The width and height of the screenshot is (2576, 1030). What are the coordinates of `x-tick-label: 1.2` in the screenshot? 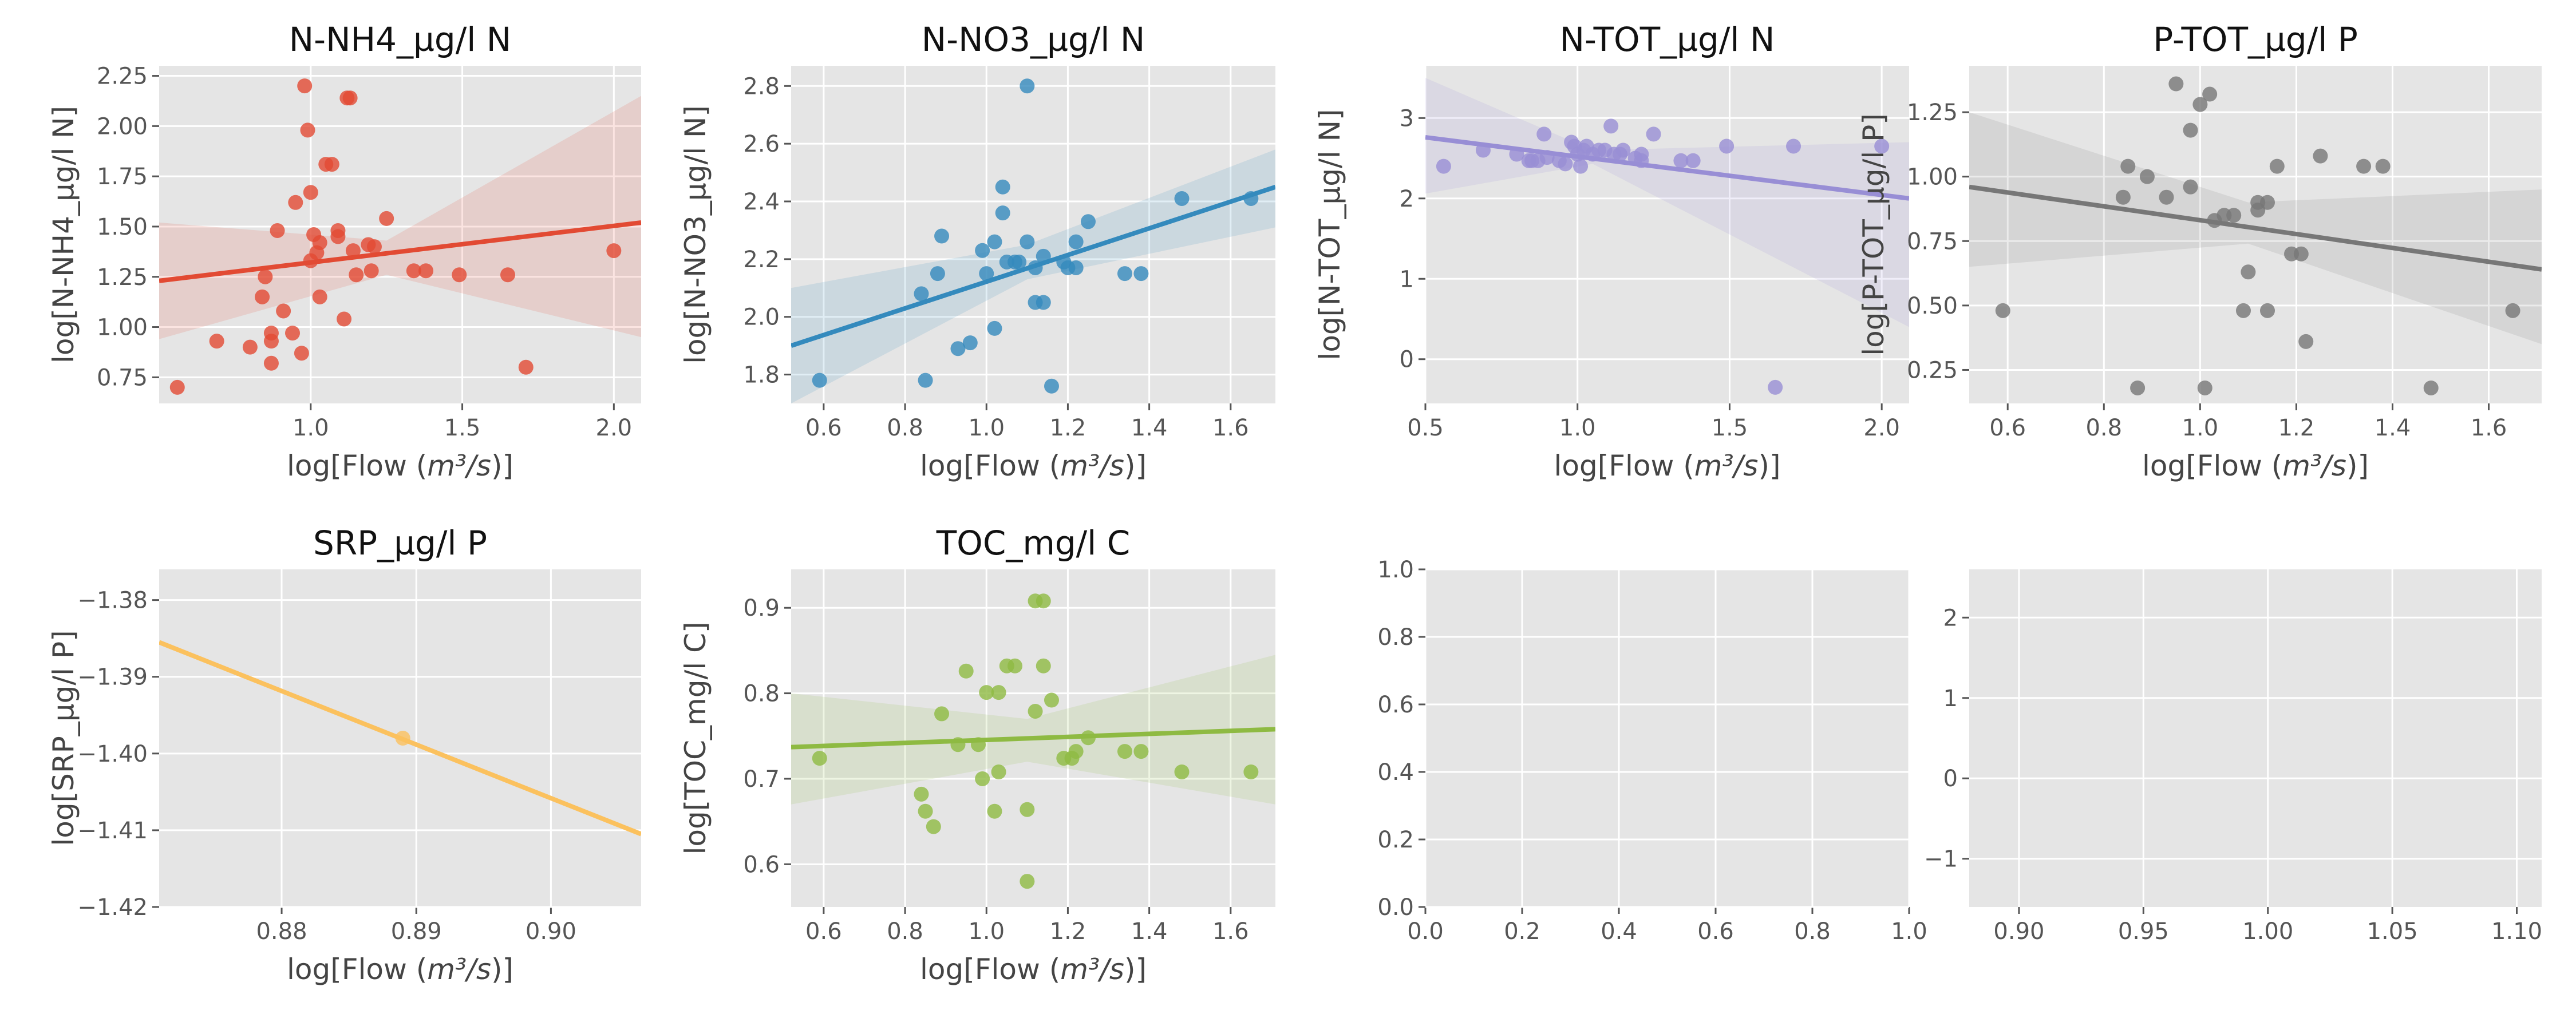 It's located at (2296, 428).